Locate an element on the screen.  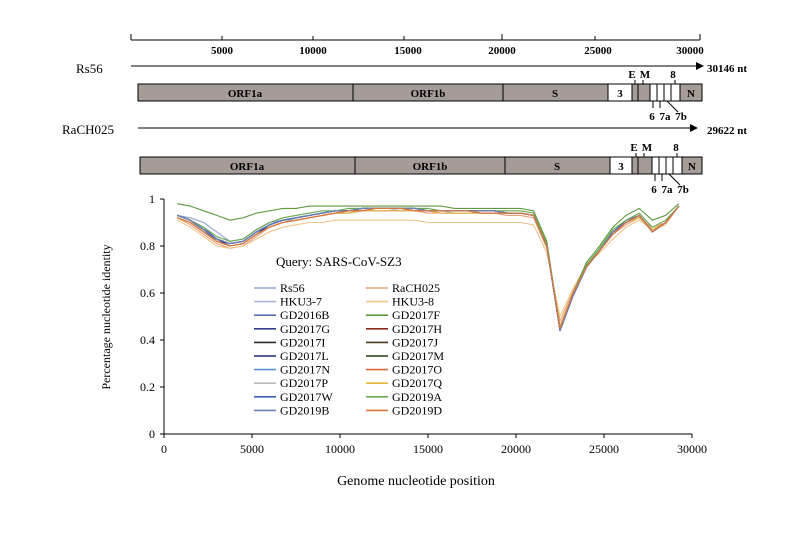
genome-length-label: 30146 nt is located at coordinates (727, 69).